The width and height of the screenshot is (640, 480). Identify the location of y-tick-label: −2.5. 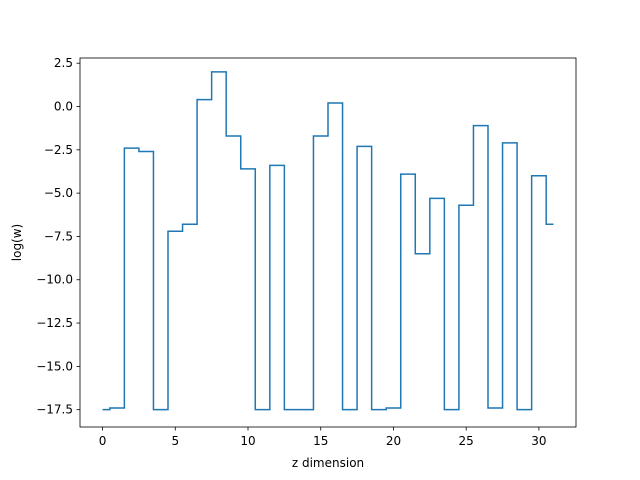
(58, 150).